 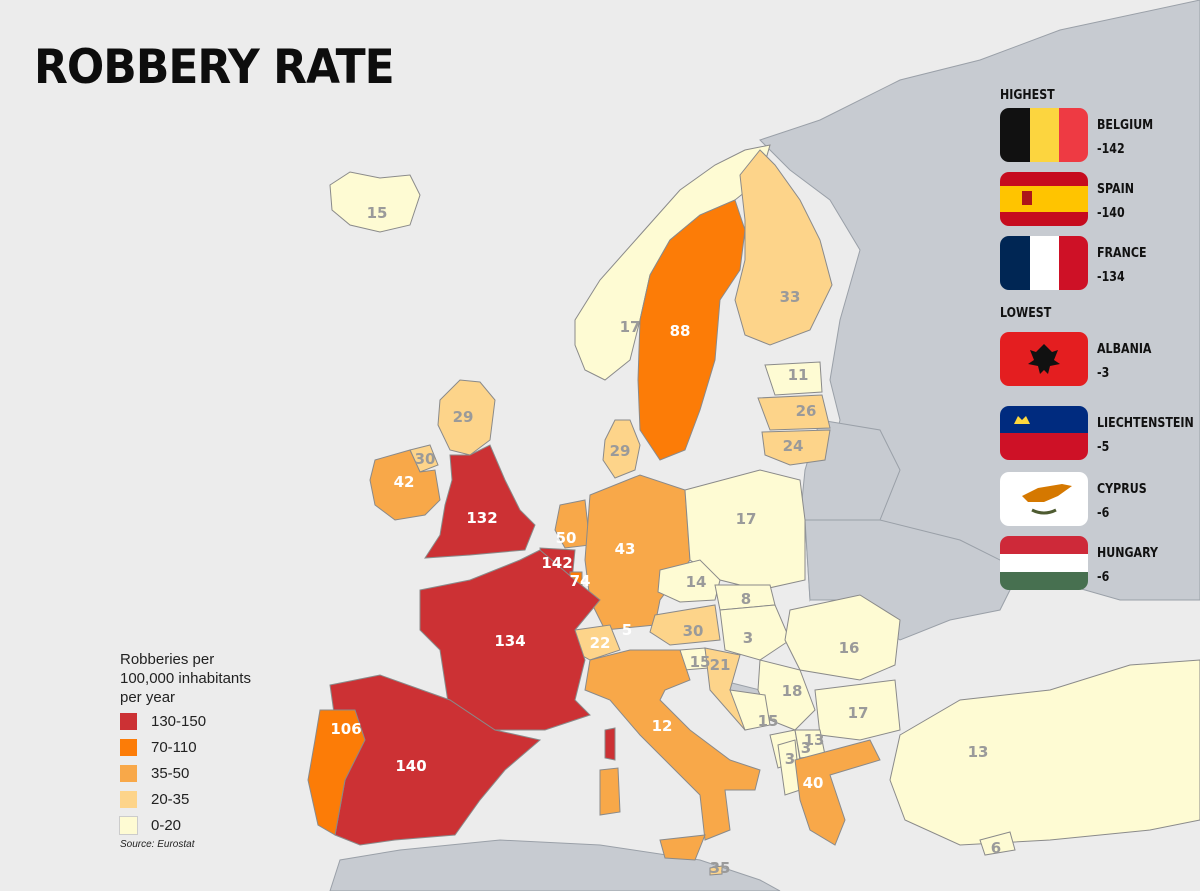 What do you see at coordinates (1125, 125) in the screenshot?
I see `highest-name: BELGIUM` at bounding box center [1125, 125].